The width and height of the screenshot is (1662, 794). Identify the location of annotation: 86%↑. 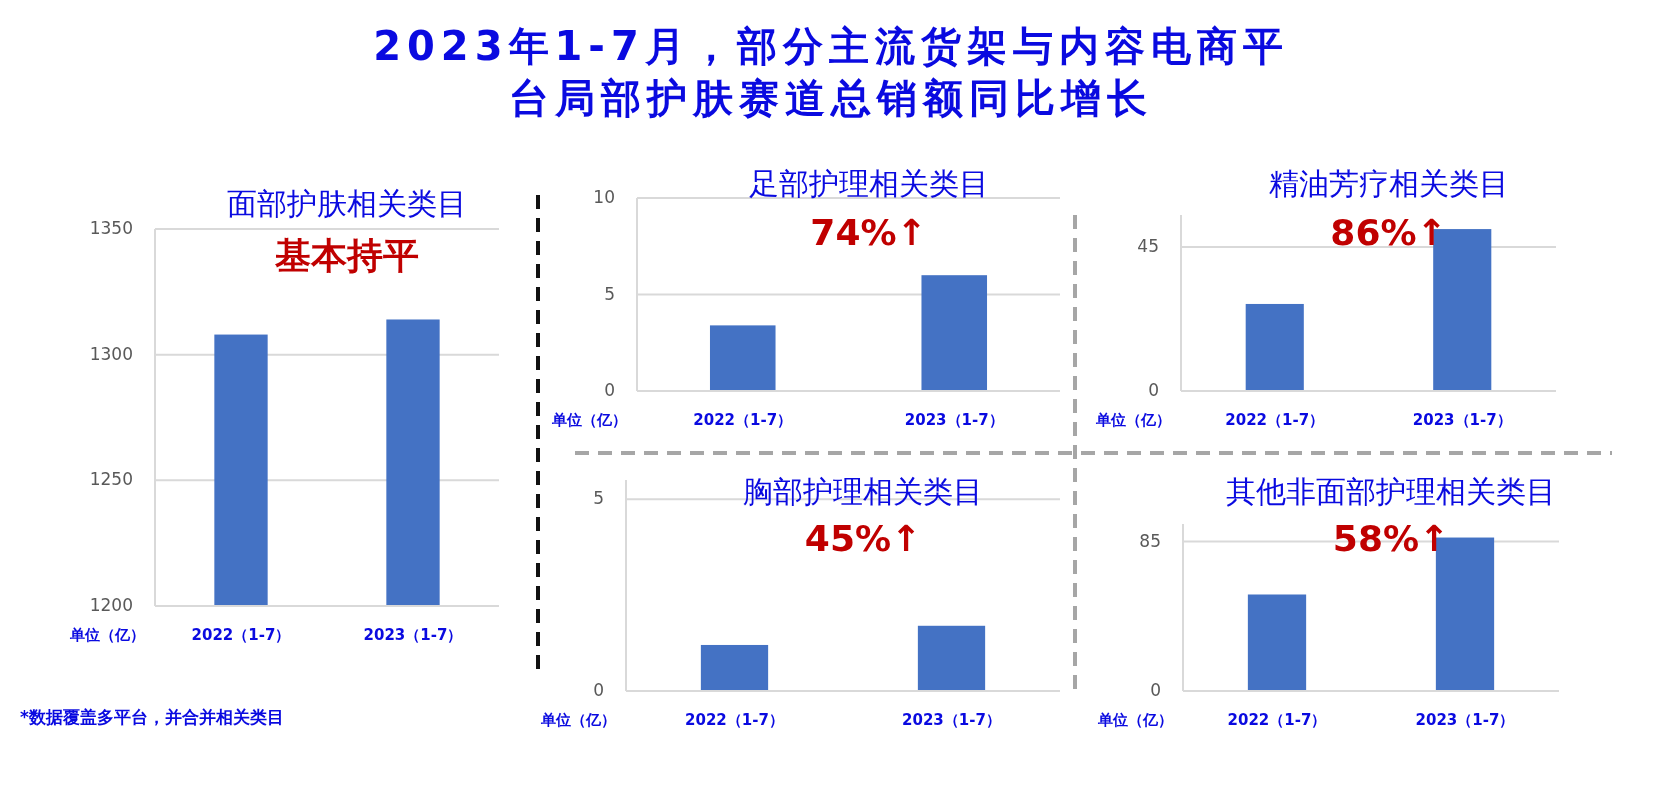
(1388, 232).